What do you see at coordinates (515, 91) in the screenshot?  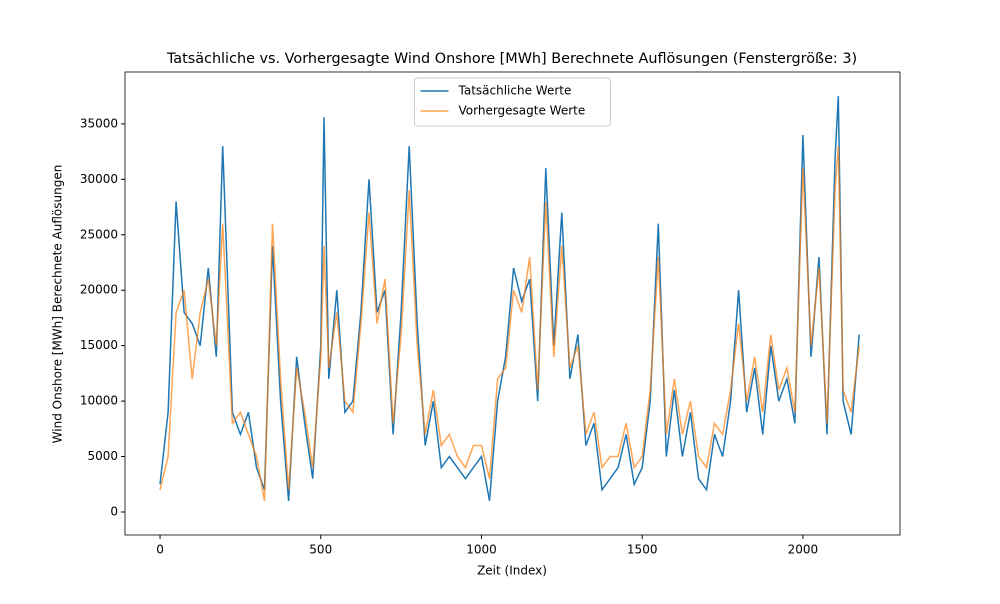 I see `legend-label: Tatsächliche Werte` at bounding box center [515, 91].